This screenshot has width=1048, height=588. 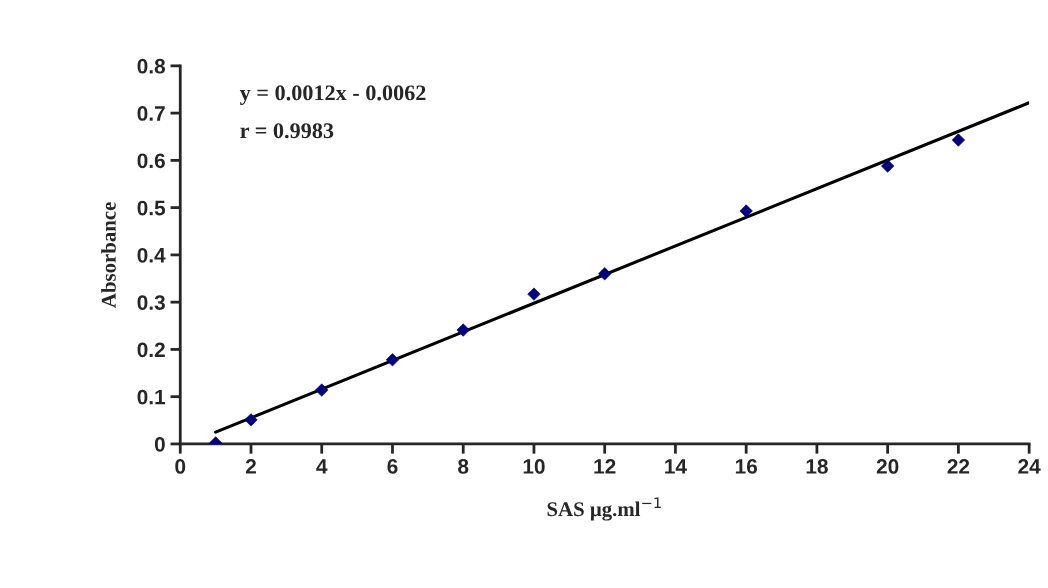 What do you see at coordinates (332, 95) in the screenshot?
I see `annotation: y = 0.0012x - 0.0062` at bounding box center [332, 95].